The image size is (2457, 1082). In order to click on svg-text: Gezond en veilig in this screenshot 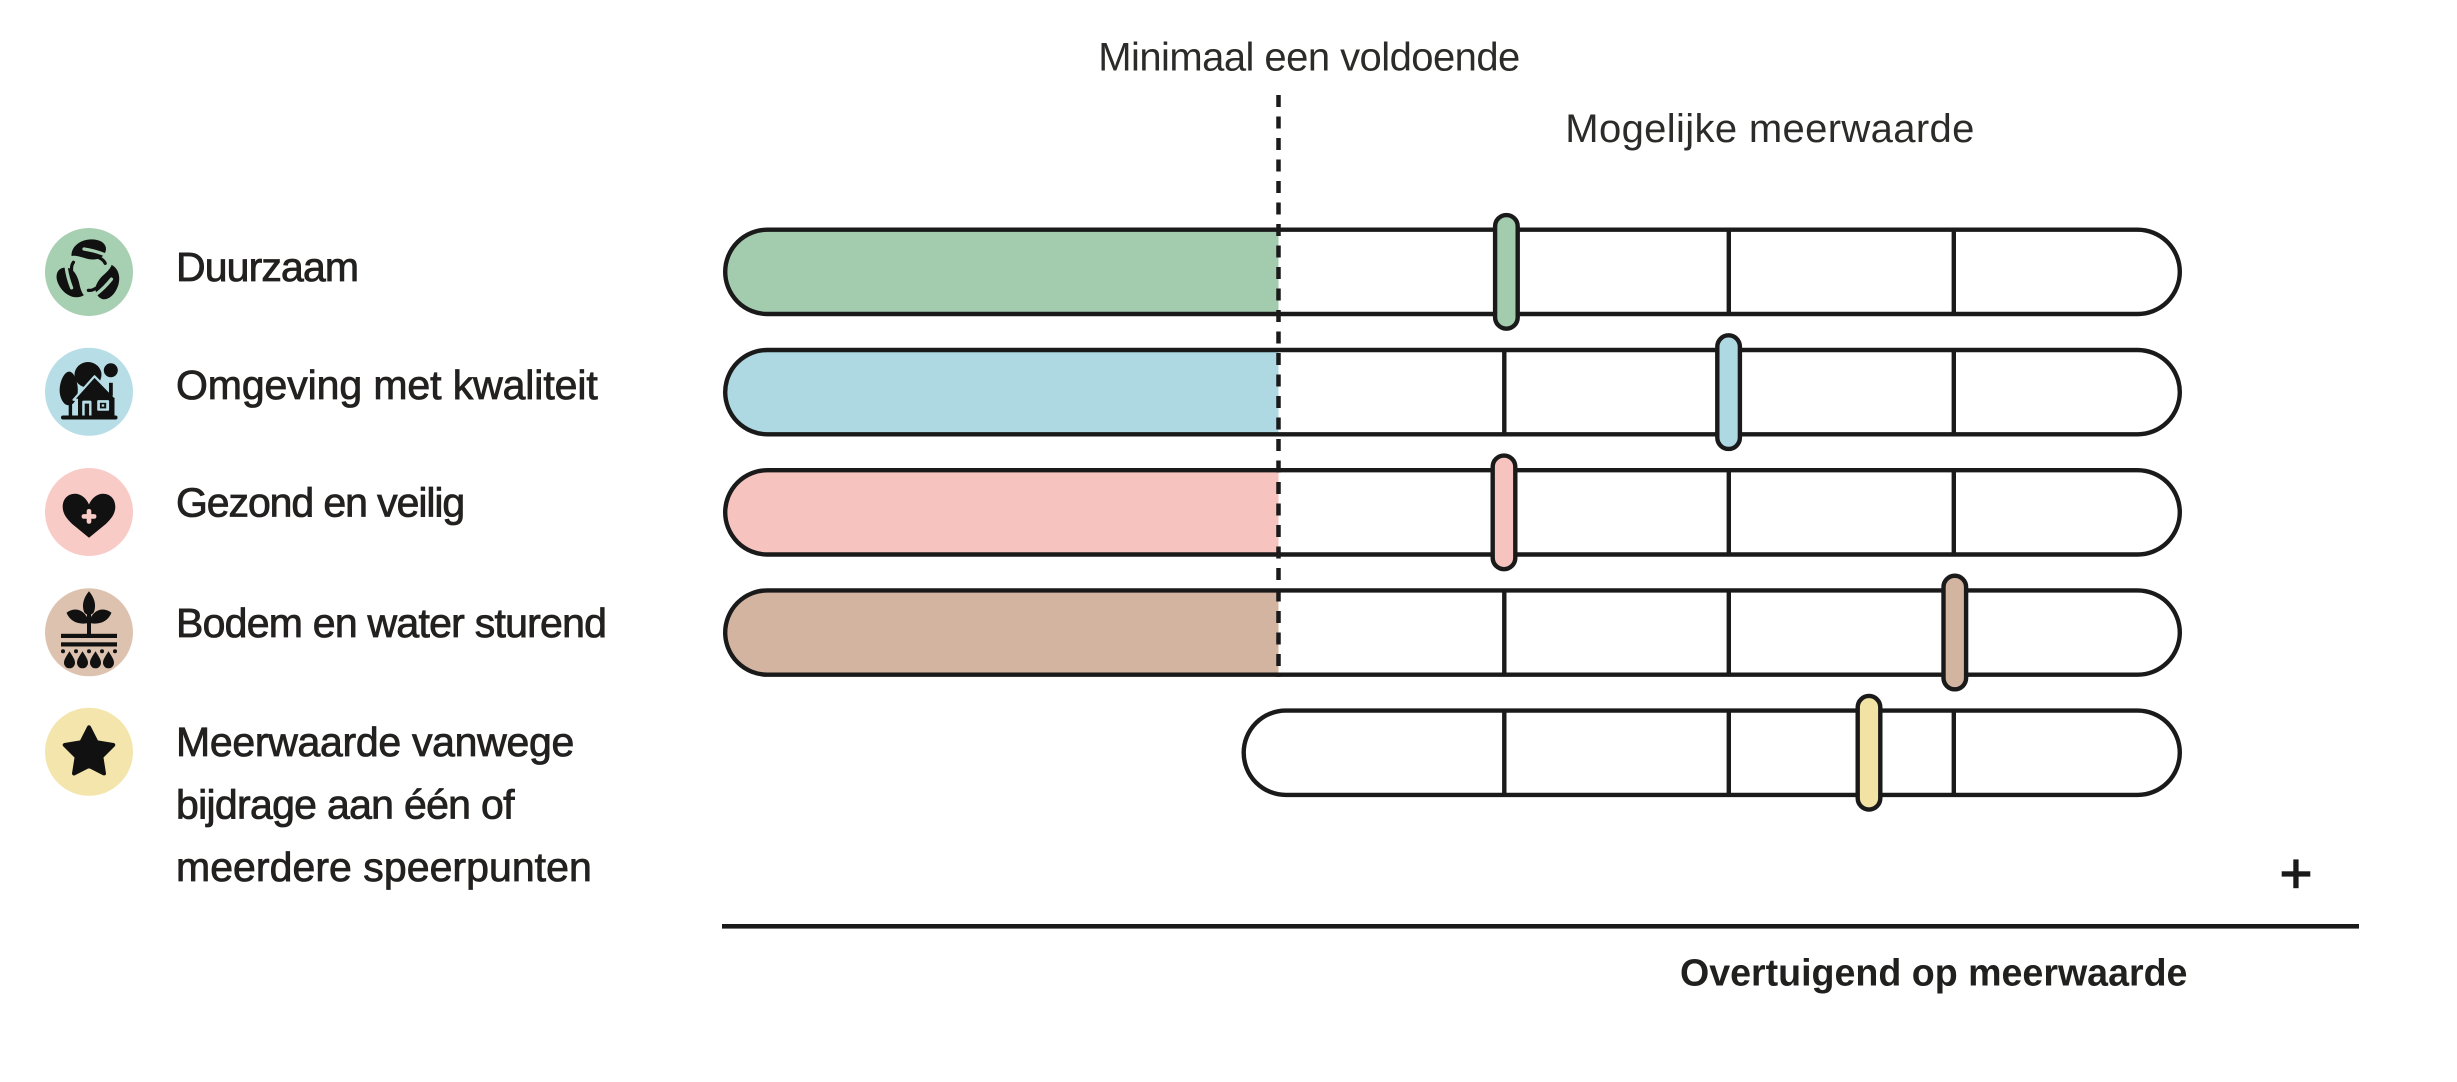, I will do `click(320, 503)`.